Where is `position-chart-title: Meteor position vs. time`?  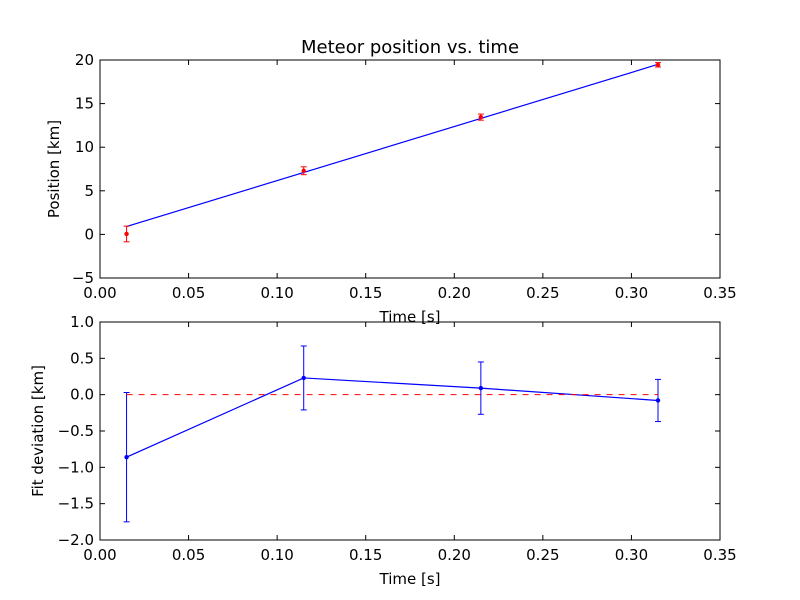
position-chart-title: Meteor position vs. time is located at coordinates (410, 47).